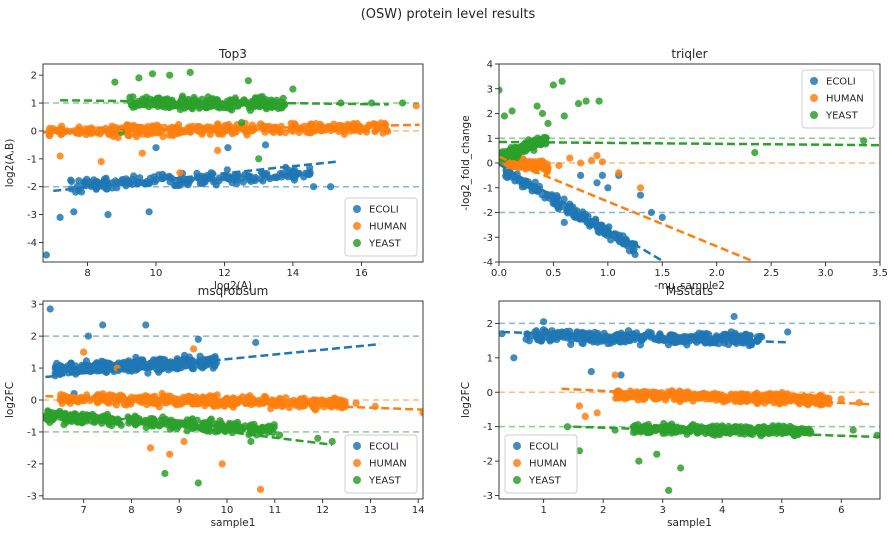  Describe the element at coordinates (357, 446) in the screenshot. I see `legend-marker-ecoli` at that location.